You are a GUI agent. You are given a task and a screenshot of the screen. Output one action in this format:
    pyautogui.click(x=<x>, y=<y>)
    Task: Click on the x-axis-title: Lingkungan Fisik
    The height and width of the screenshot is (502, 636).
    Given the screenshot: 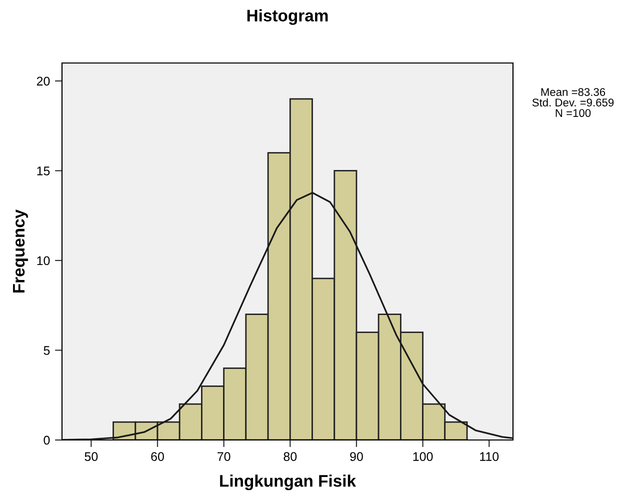 What is the action you would take?
    pyautogui.click(x=288, y=482)
    